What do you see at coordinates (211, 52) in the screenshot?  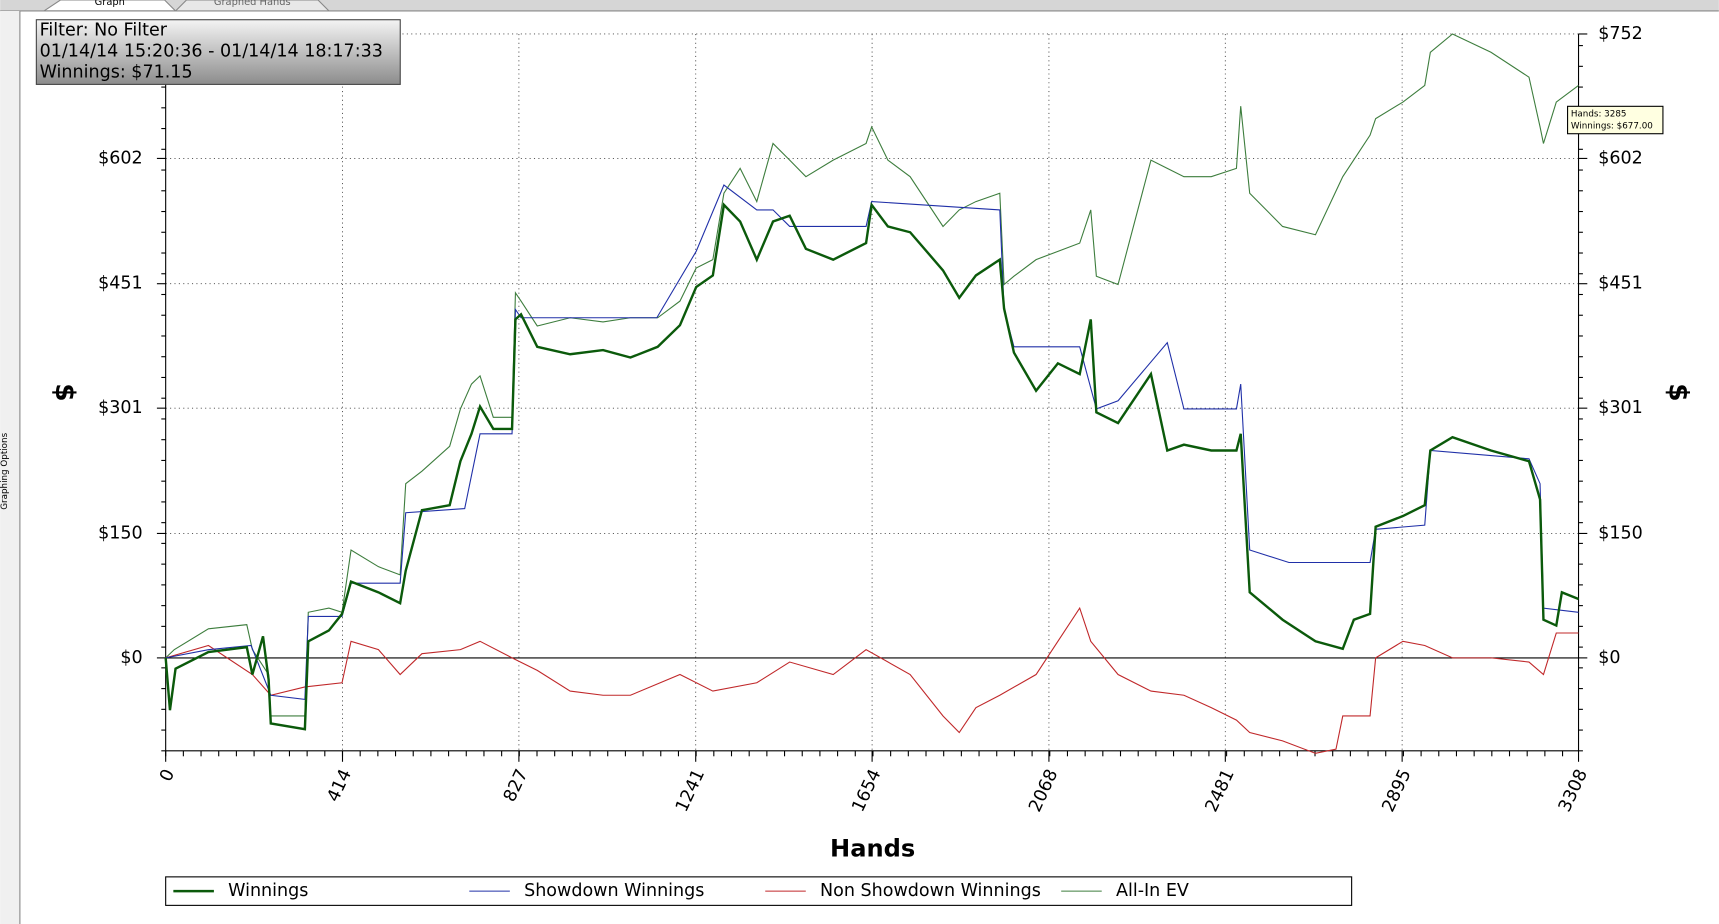 I see `info-text: 01/14/14 15:20:36 - 01/14/14 18:17:33` at bounding box center [211, 52].